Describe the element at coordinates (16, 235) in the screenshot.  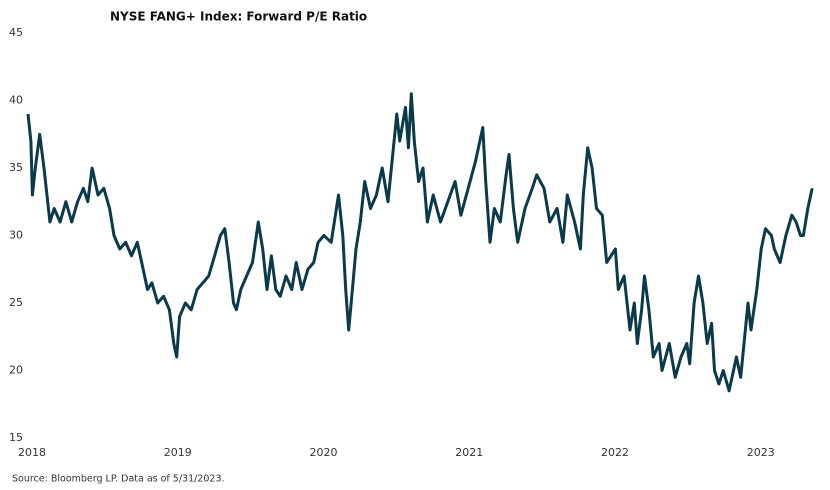
I see `y-tick-label: 30` at that location.